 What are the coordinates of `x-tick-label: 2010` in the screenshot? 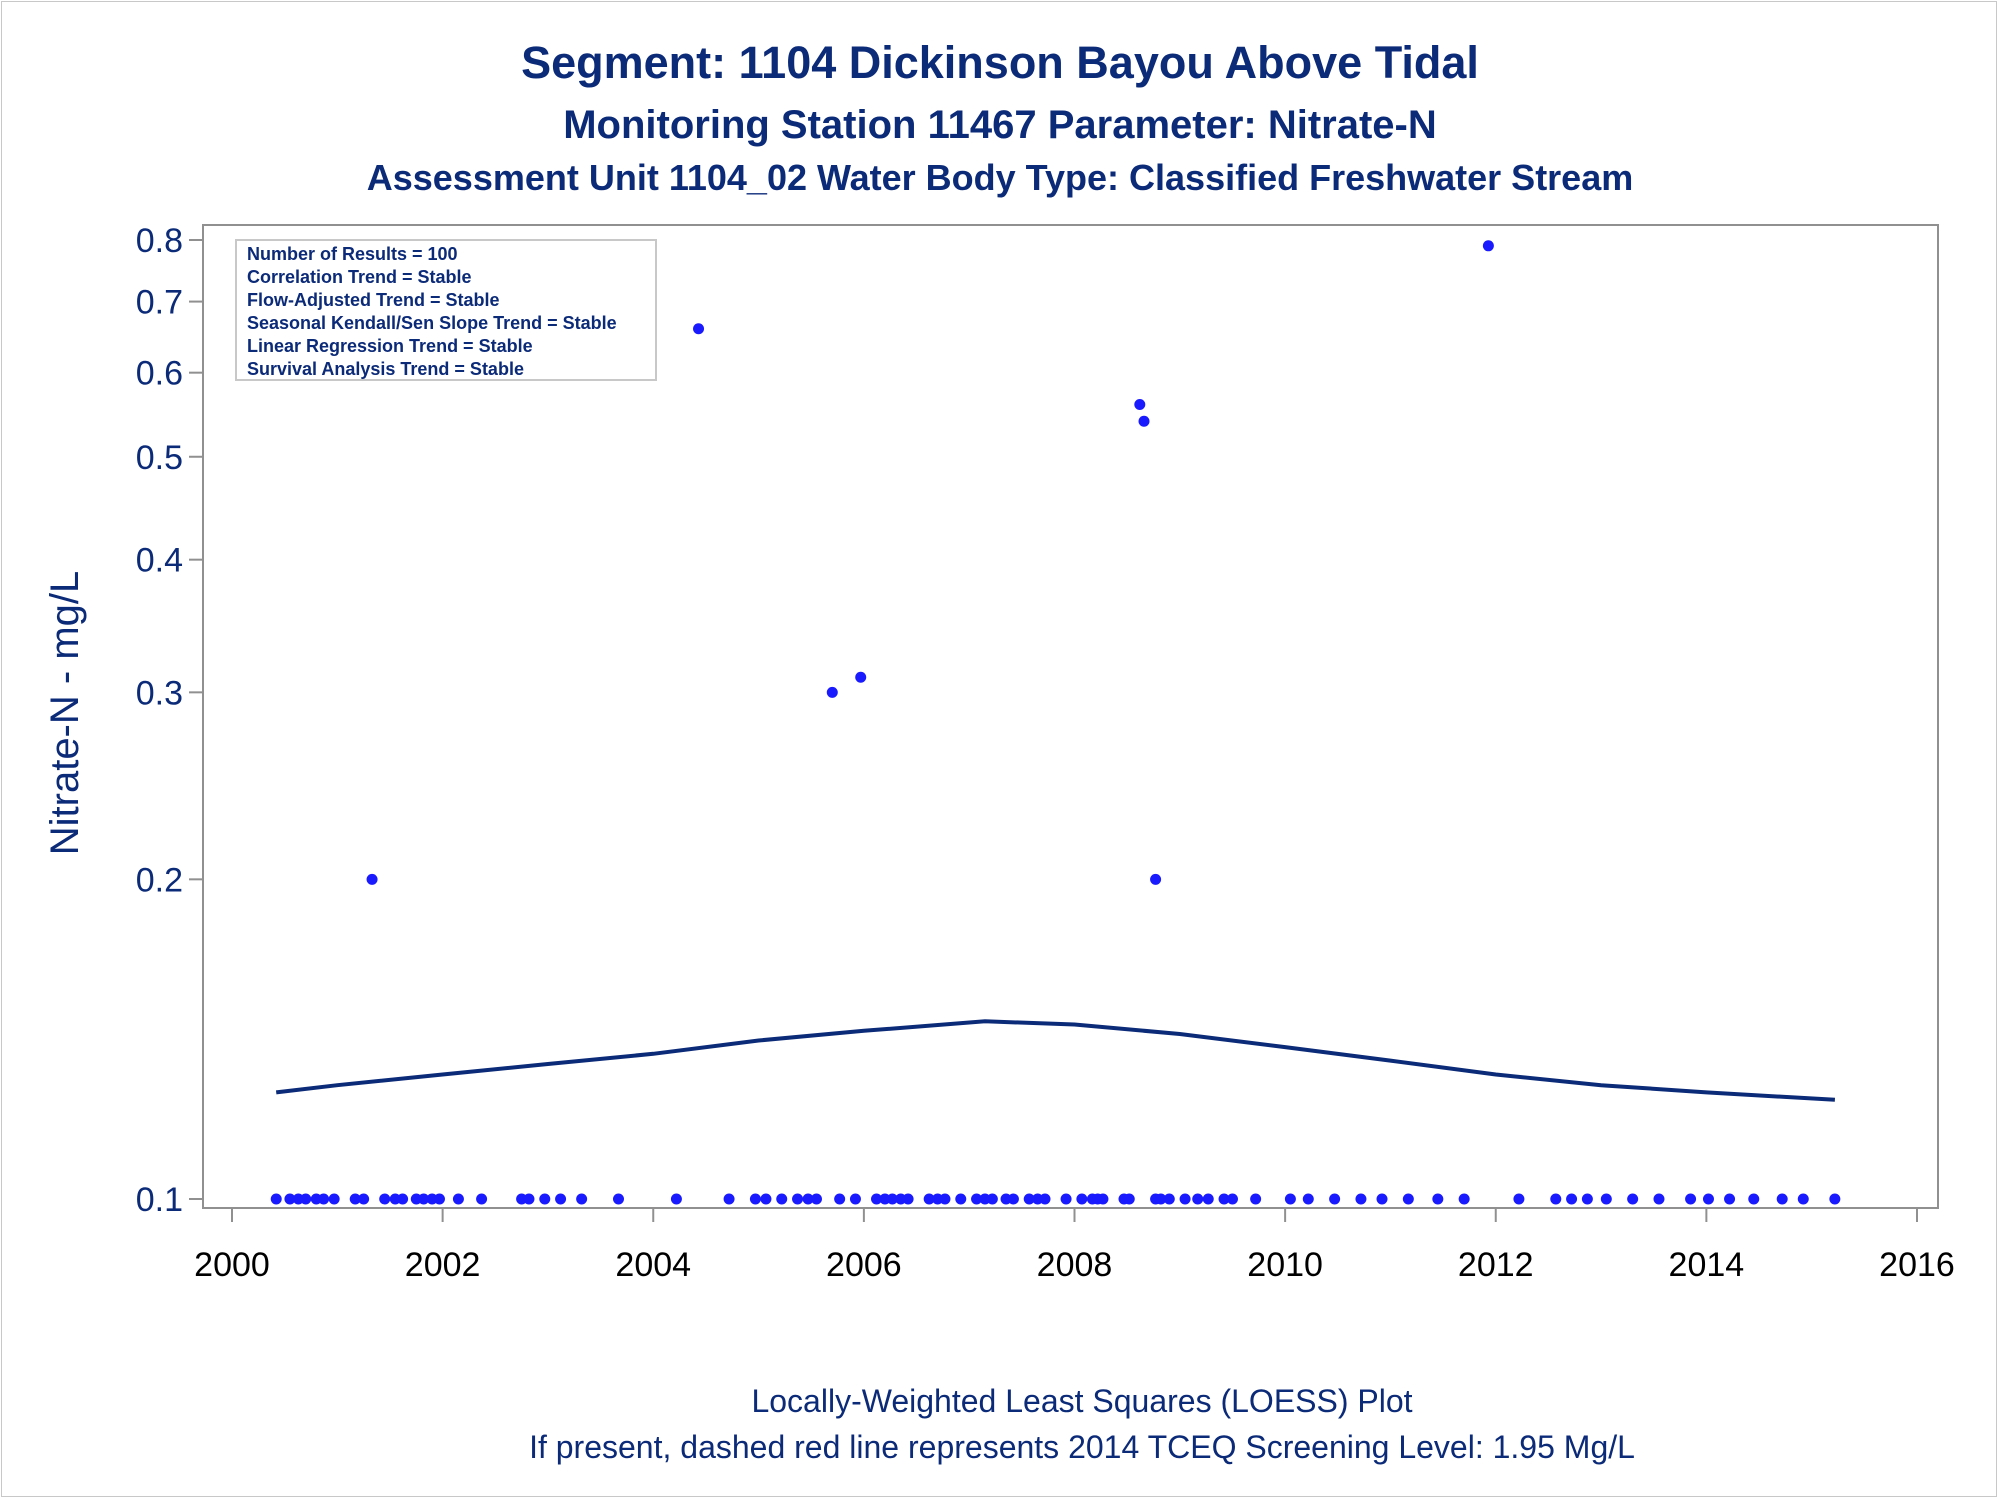 It's located at (1285, 1265).